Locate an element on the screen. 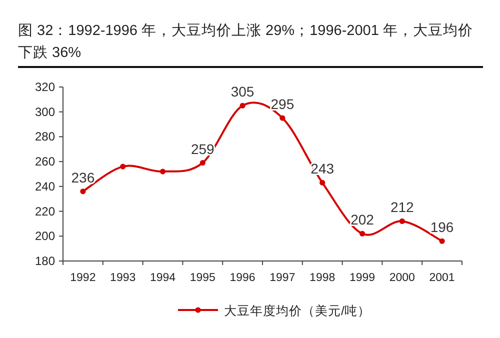 This screenshot has width=500, height=338. x-tick-label: 1993 is located at coordinates (123, 278).